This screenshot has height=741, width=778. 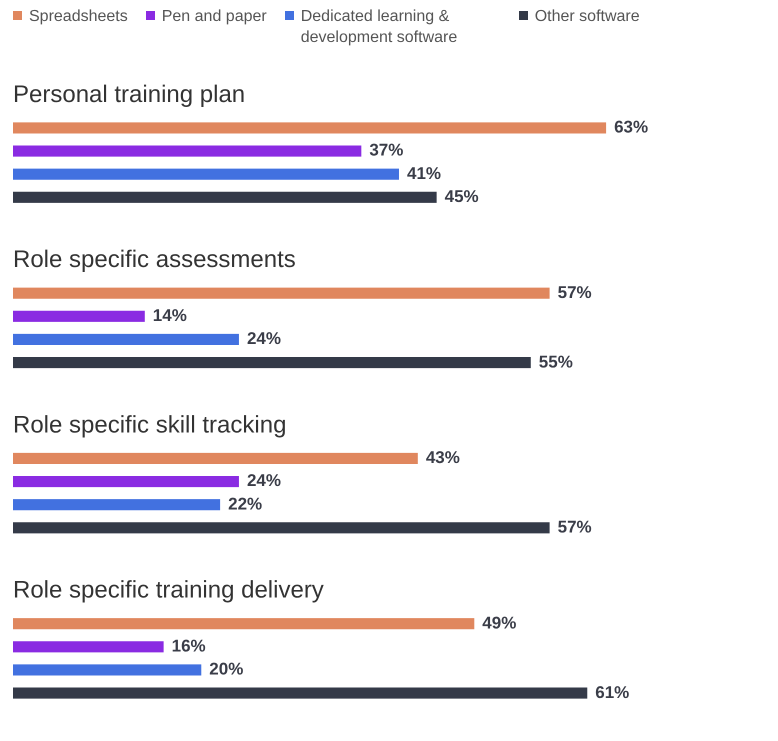 What do you see at coordinates (386, 150) in the screenshot?
I see `data-label: 37%` at bounding box center [386, 150].